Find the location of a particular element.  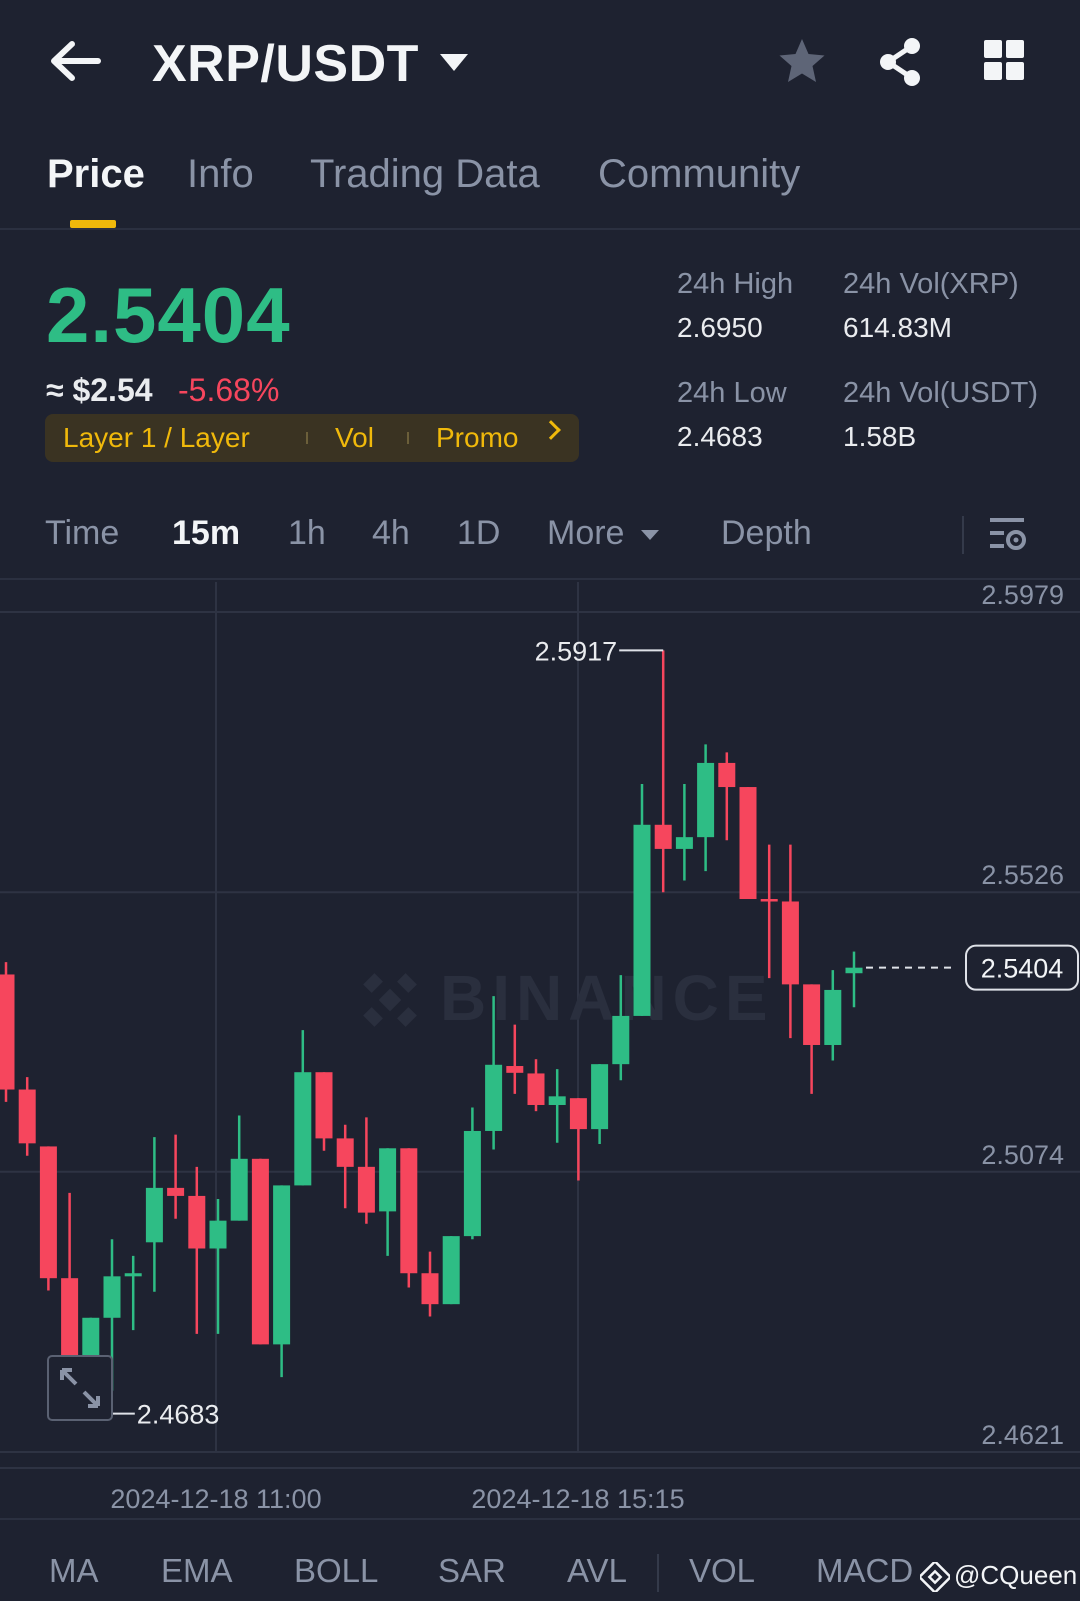

price-change-percent: -5.68% is located at coordinates (229, 390).